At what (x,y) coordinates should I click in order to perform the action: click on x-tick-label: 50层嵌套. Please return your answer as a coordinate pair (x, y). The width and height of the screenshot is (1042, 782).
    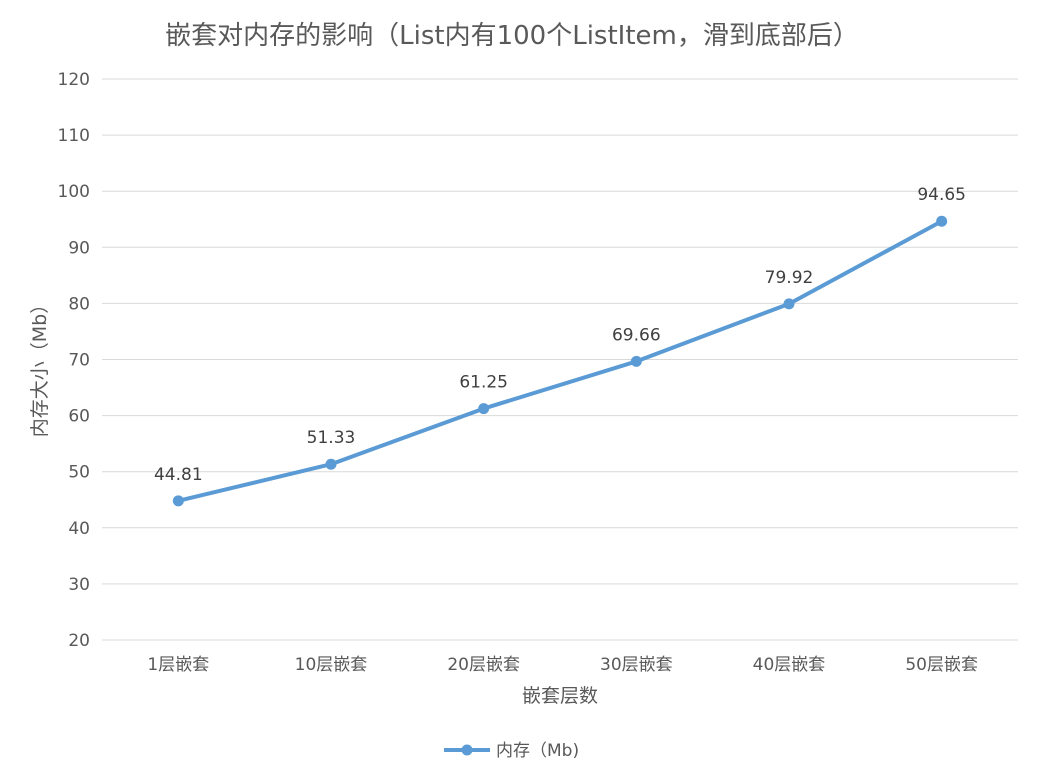
    Looking at the image, I should click on (941, 665).